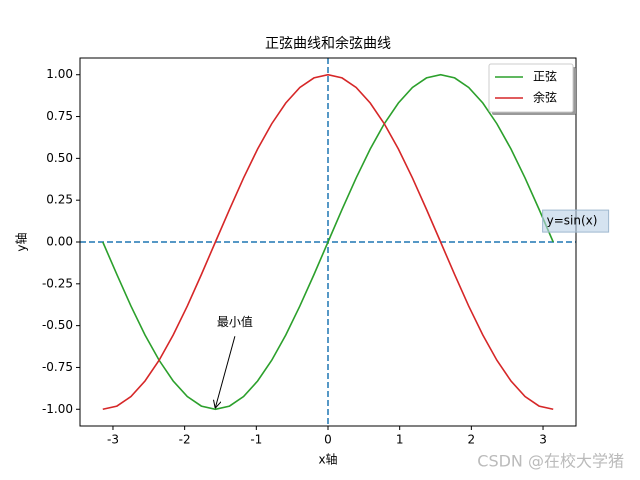 The height and width of the screenshot is (480, 640). Describe the element at coordinates (327, 459) in the screenshot. I see `x-axis-label: x轴` at that location.